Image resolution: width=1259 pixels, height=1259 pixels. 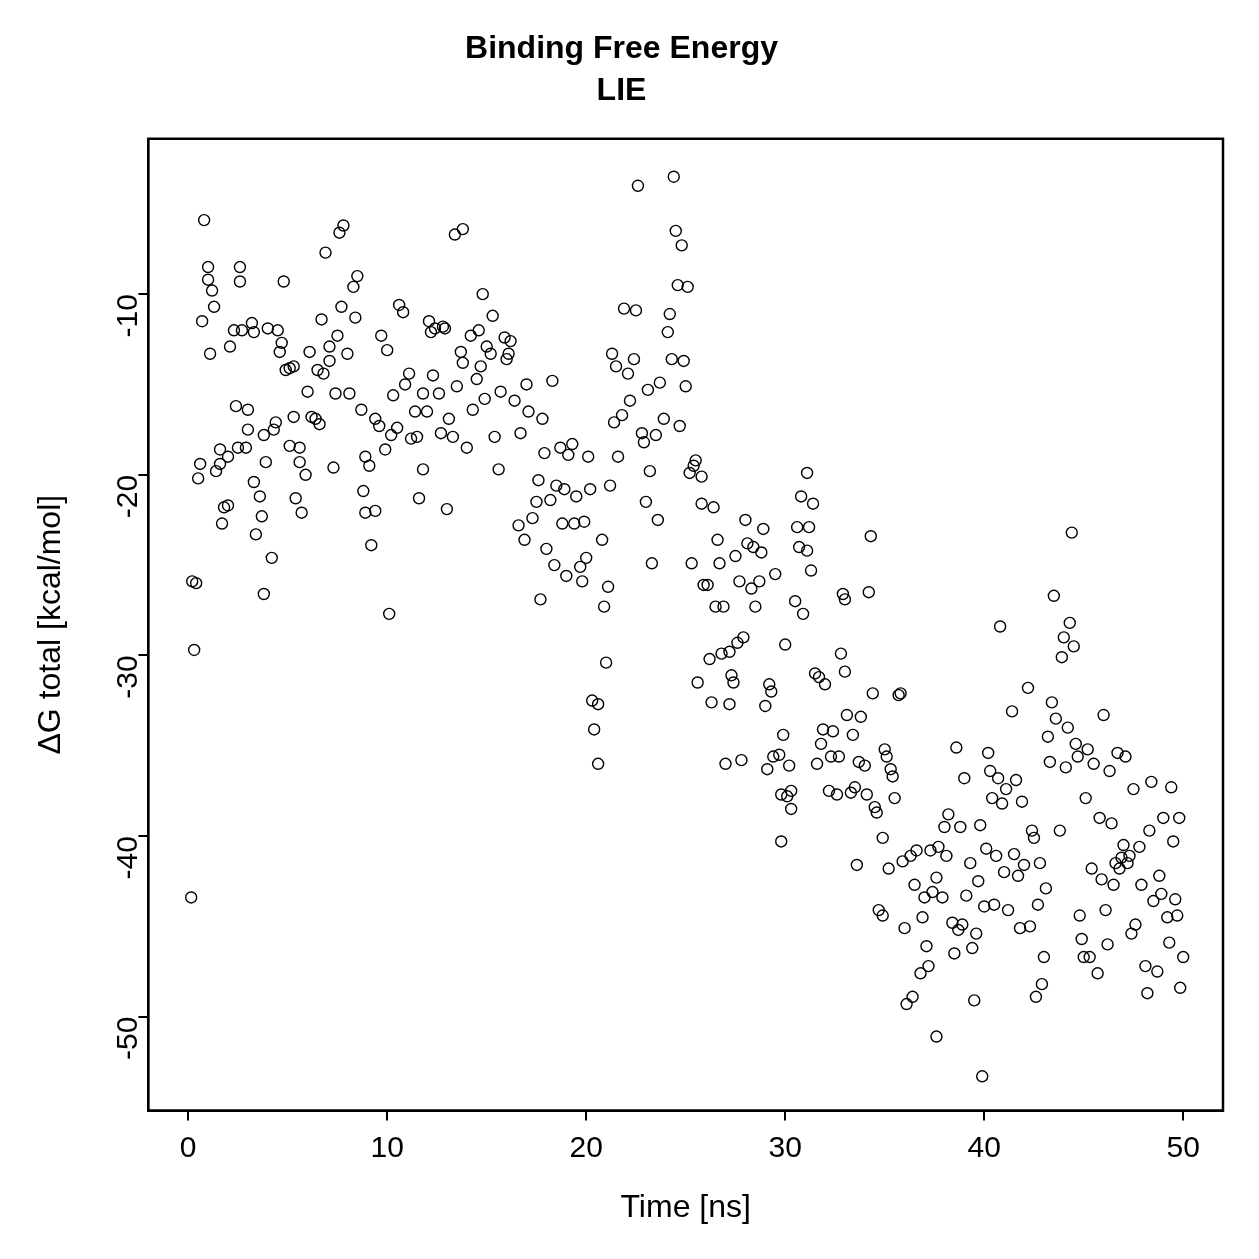 What do you see at coordinates (126, 858) in the screenshot?
I see `y-tick-label: -40` at bounding box center [126, 858].